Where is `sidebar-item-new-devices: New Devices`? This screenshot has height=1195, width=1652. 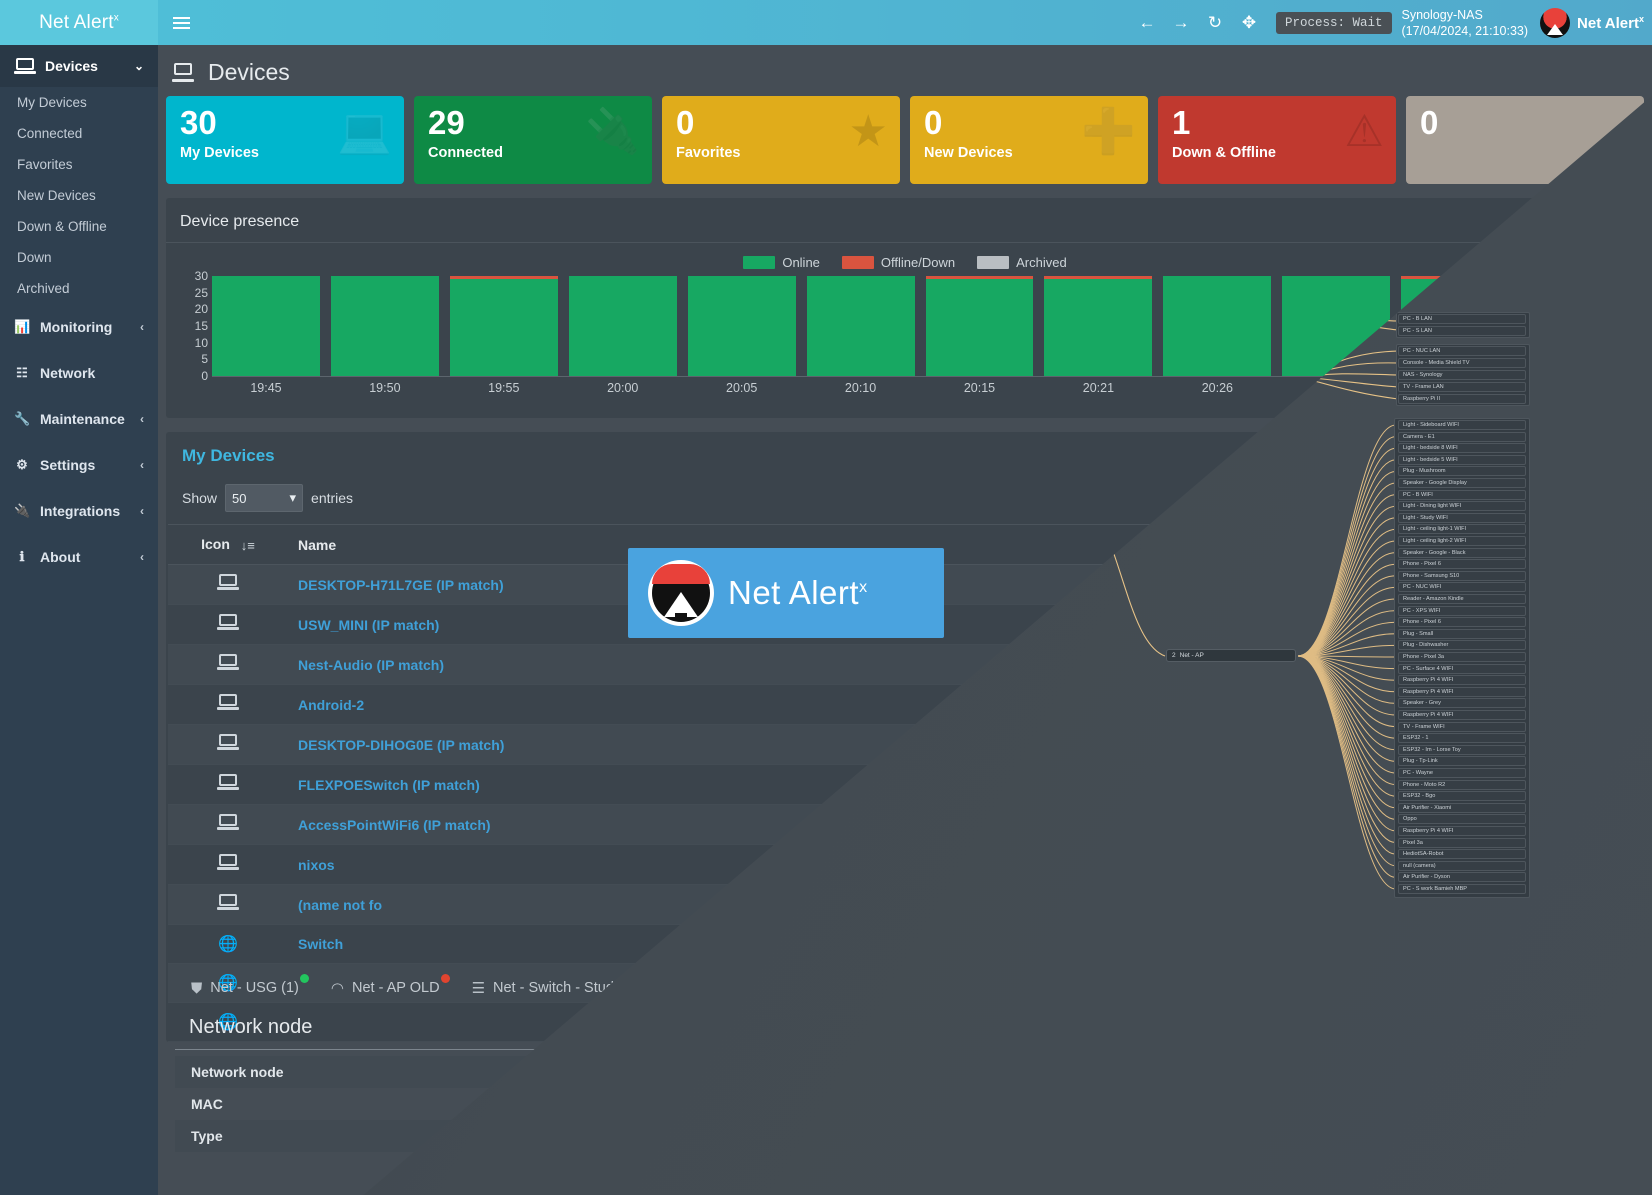 sidebar-item-new-devices: New Devices is located at coordinates (79, 195).